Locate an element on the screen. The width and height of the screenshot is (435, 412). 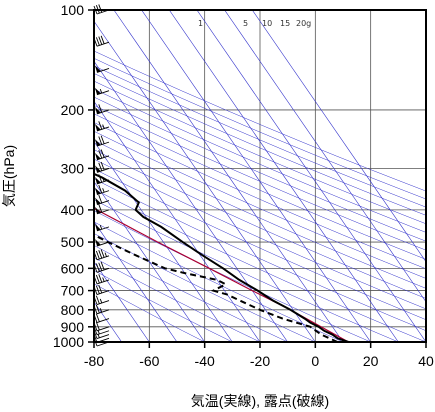
y-tick-label-600: 600 is located at coordinates (73, 268).